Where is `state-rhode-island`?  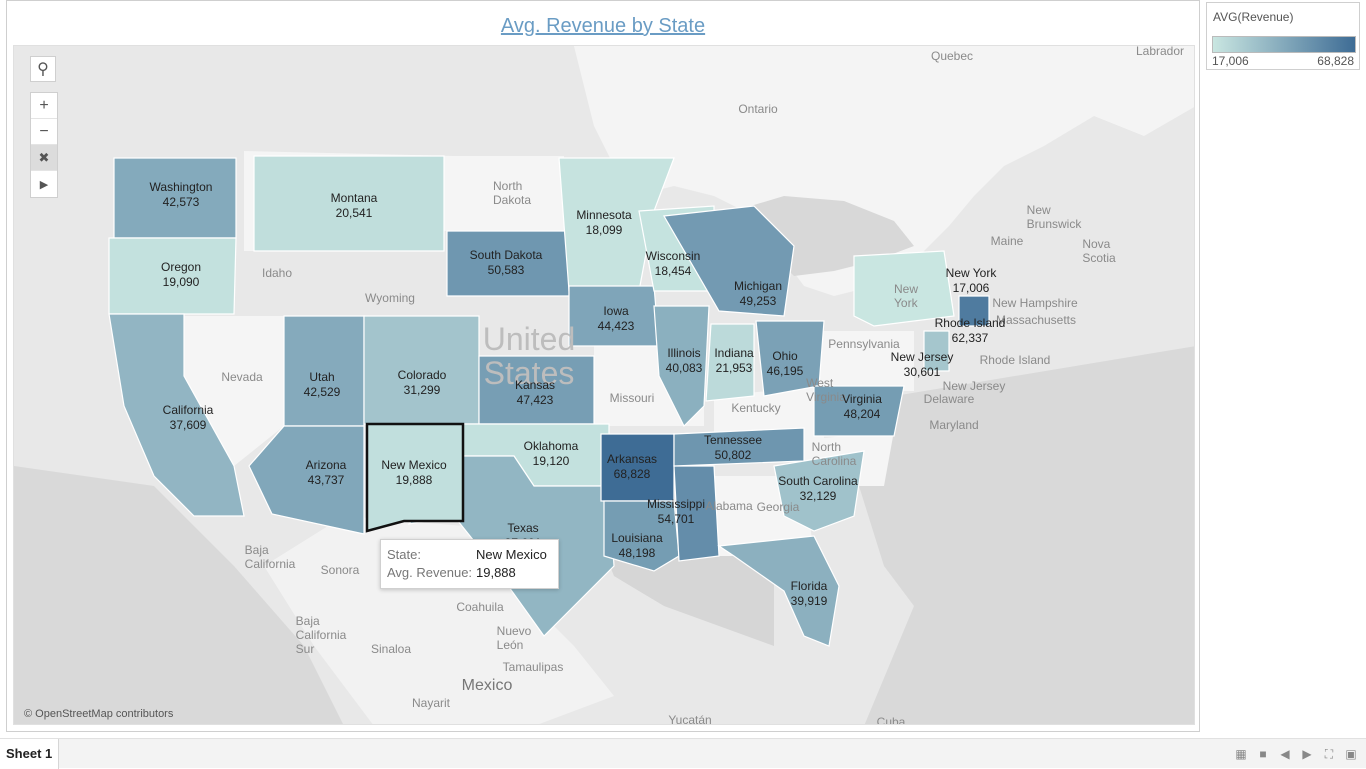 state-rhode-island is located at coordinates (974, 311).